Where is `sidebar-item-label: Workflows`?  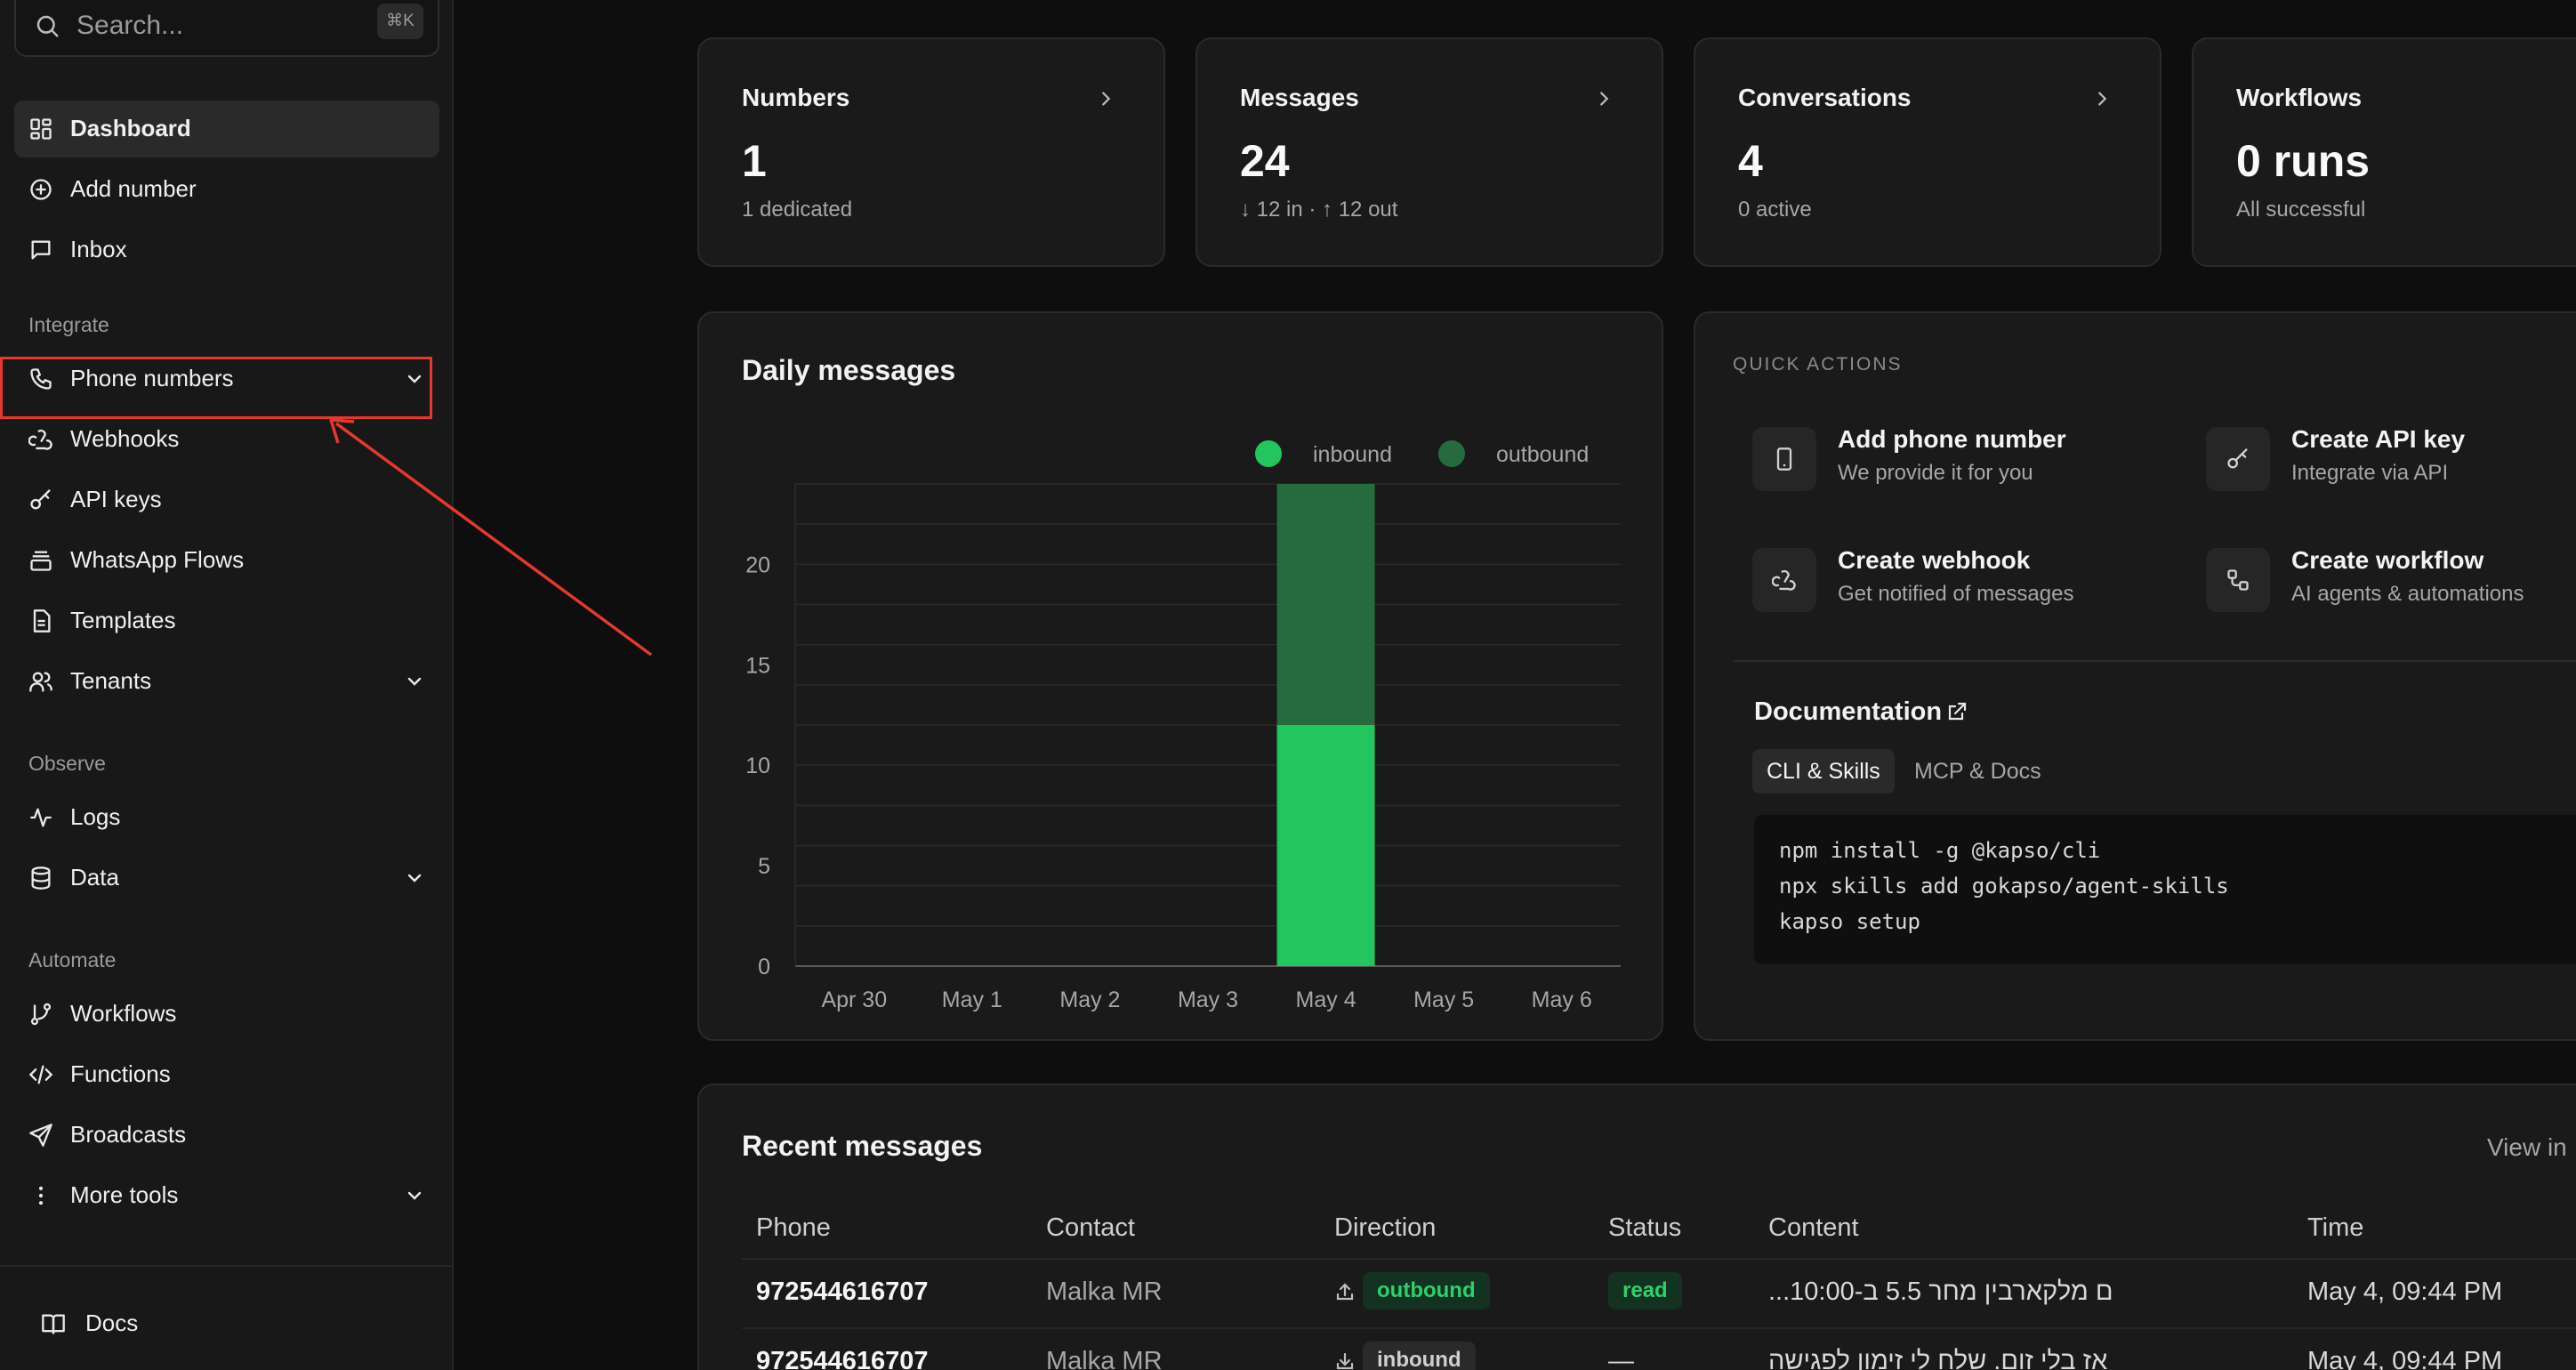
sidebar-item-label: Workflows is located at coordinates (123, 1014).